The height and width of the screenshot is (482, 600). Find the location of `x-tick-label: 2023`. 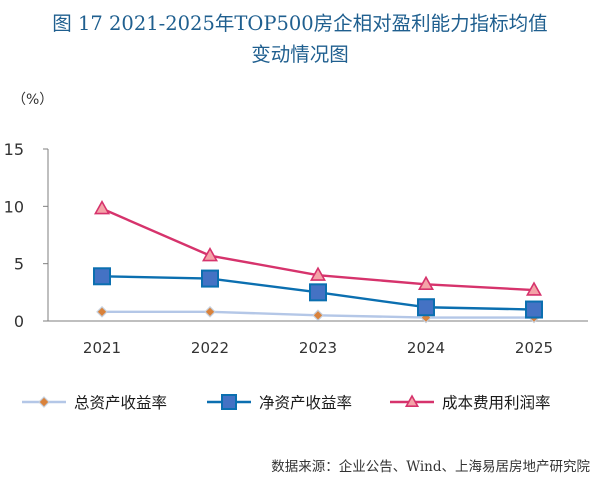

x-tick-label: 2023 is located at coordinates (318, 348).